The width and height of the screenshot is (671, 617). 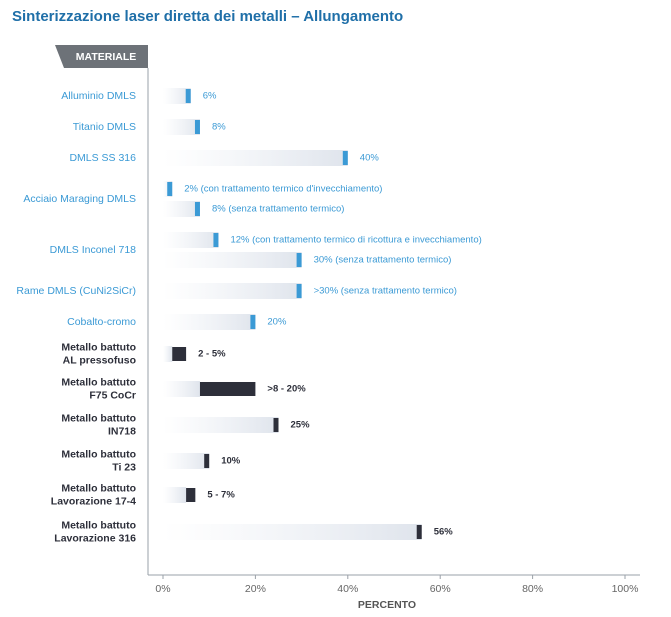 What do you see at coordinates (122, 431) in the screenshot?
I see `category-label: IN718` at bounding box center [122, 431].